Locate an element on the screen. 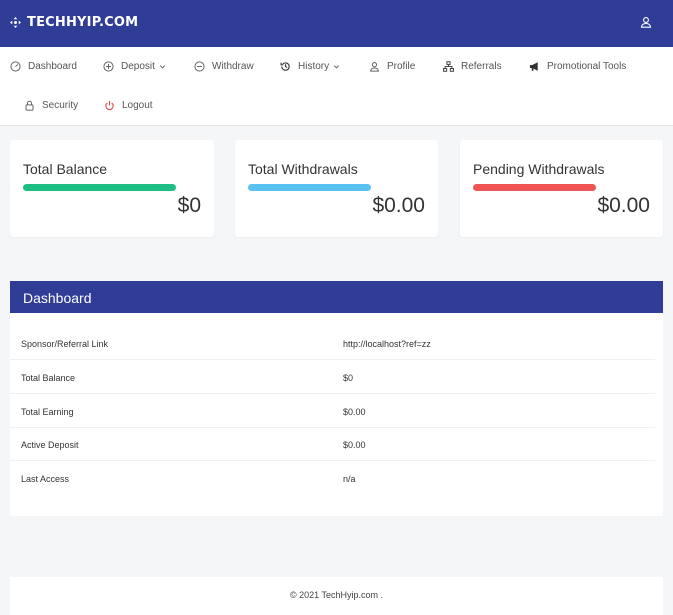  table-row: Total Earning $0.00 is located at coordinates (332, 411).